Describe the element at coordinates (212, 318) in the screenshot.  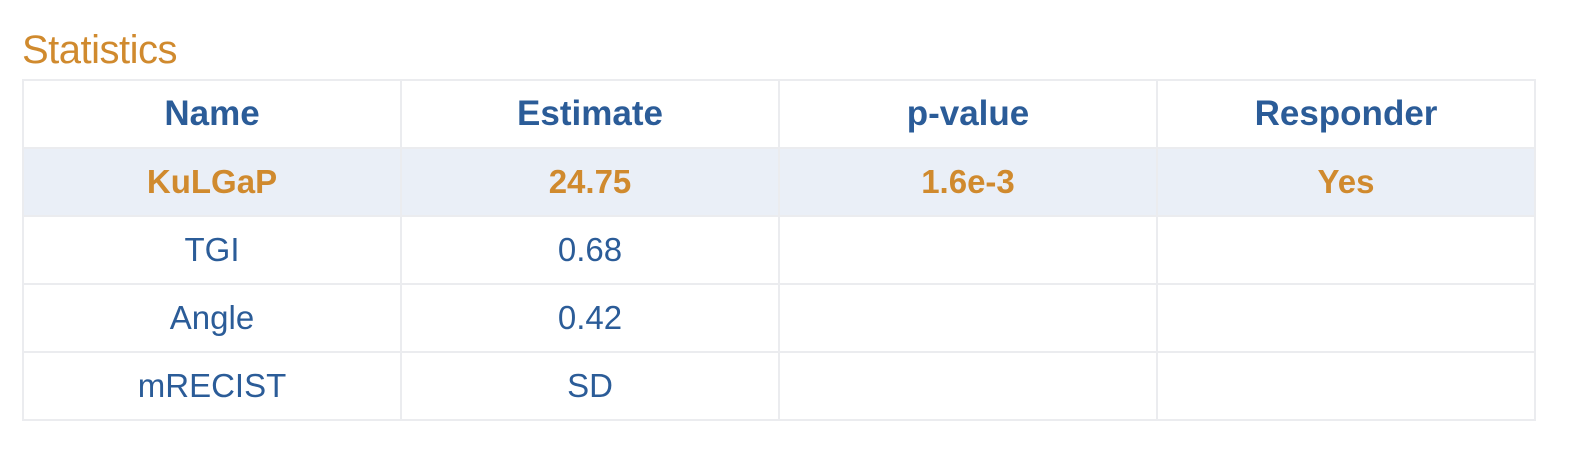
I see `cell-name: Angle` at that location.